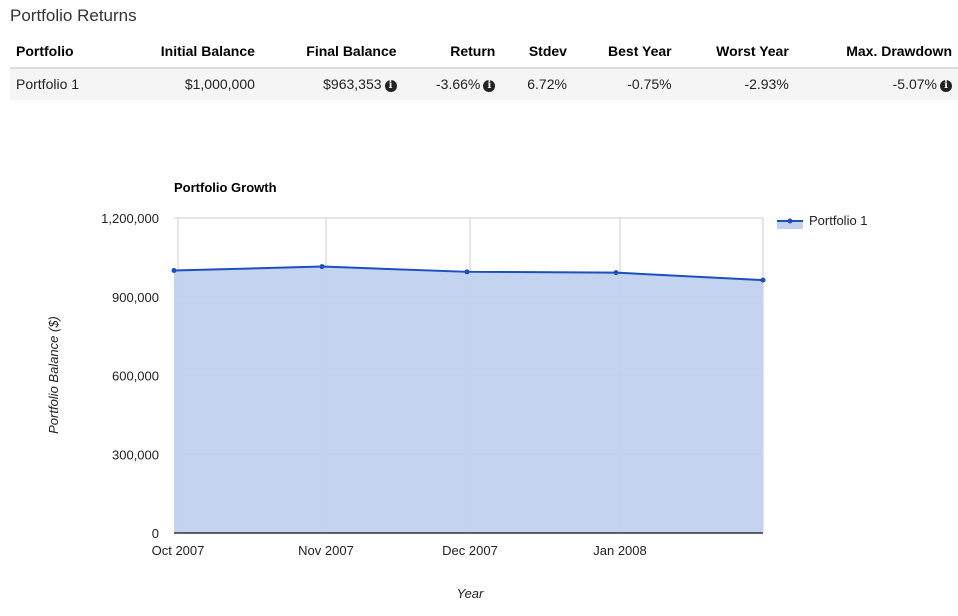  What do you see at coordinates (326, 550) in the screenshot?
I see `x-tick-label: Nov 2007` at bounding box center [326, 550].